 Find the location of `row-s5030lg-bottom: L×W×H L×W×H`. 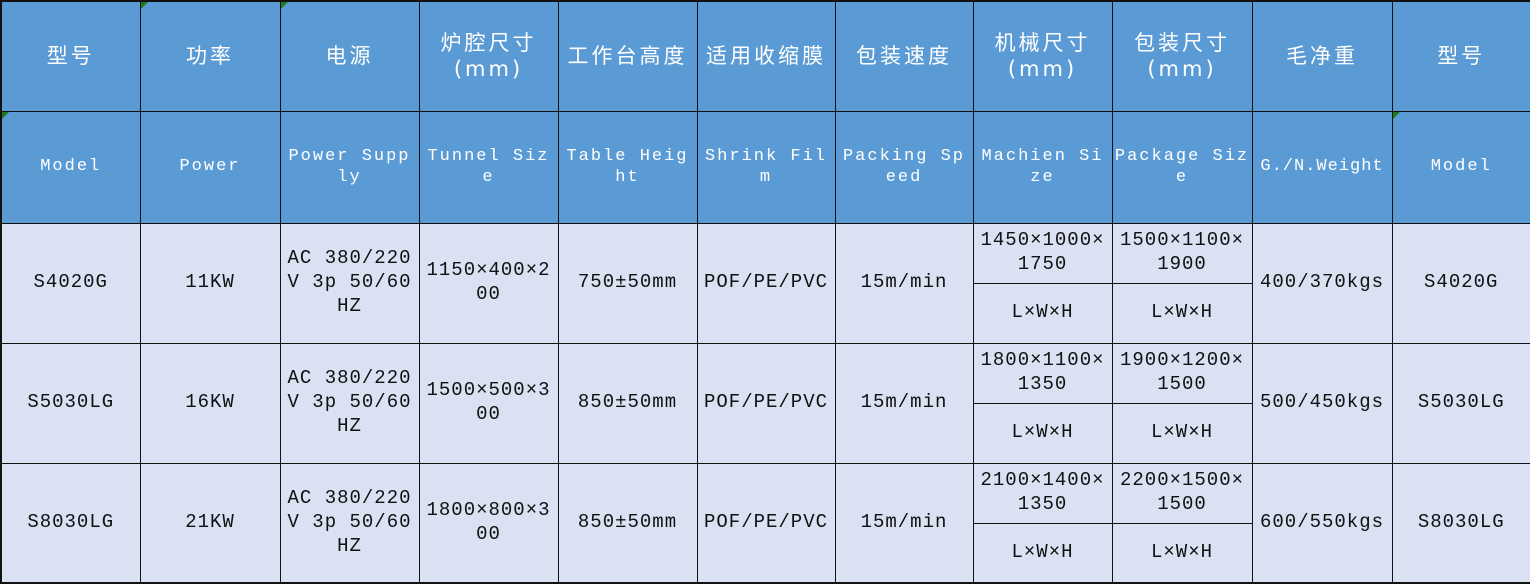

row-s5030lg-bottom: L×W×H L×W×H is located at coordinates (765, 433).